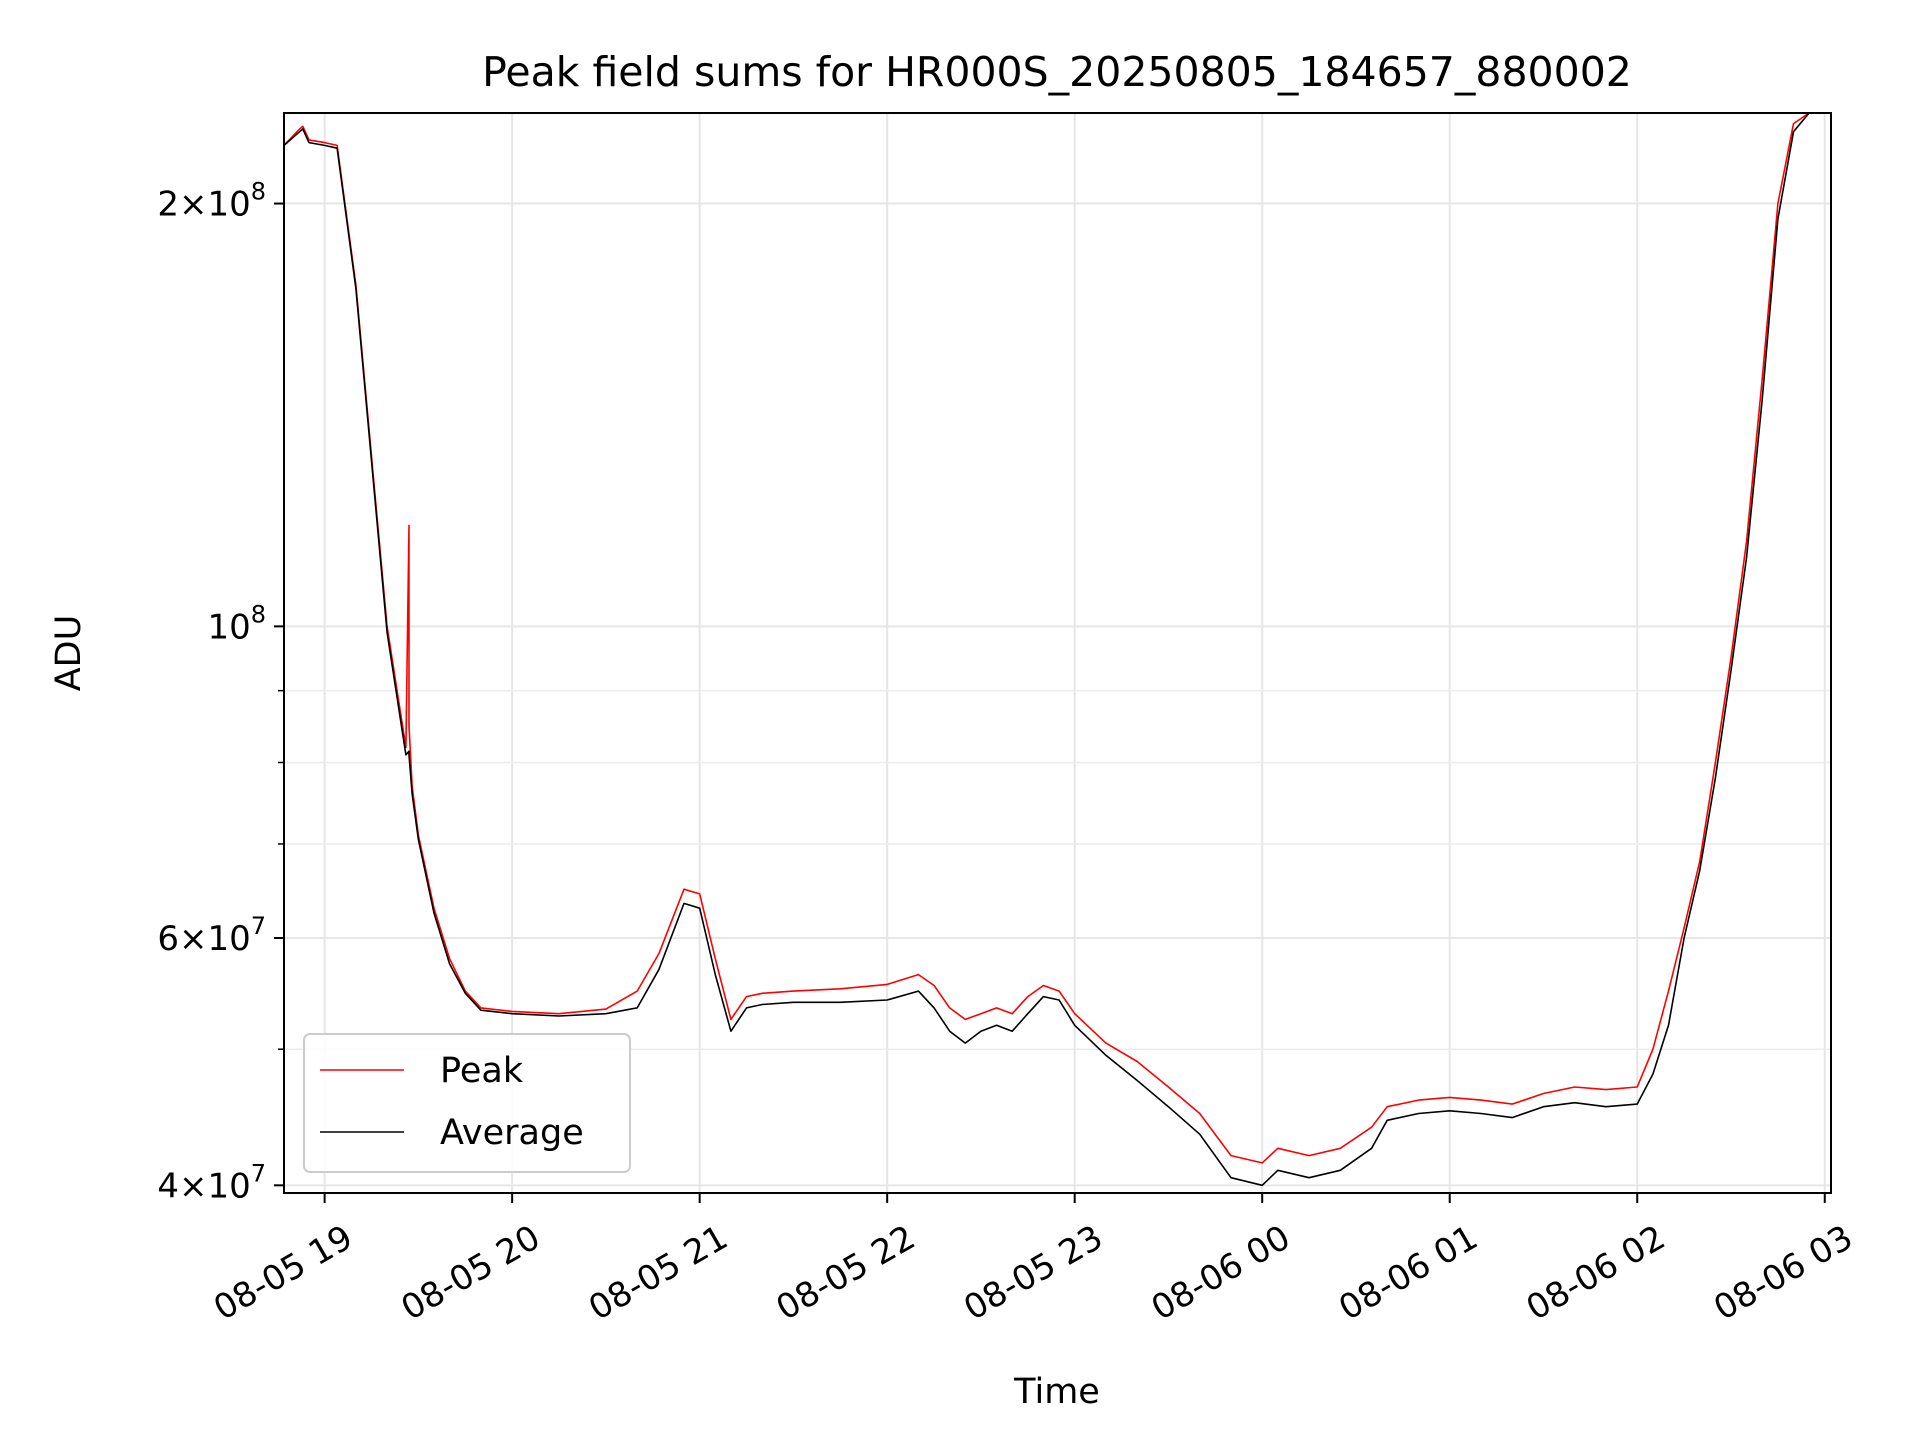 Image resolution: width=1920 pixels, height=1440 pixels. What do you see at coordinates (211, 935) in the screenshot?
I see `y-tick-label: 6×107` at bounding box center [211, 935].